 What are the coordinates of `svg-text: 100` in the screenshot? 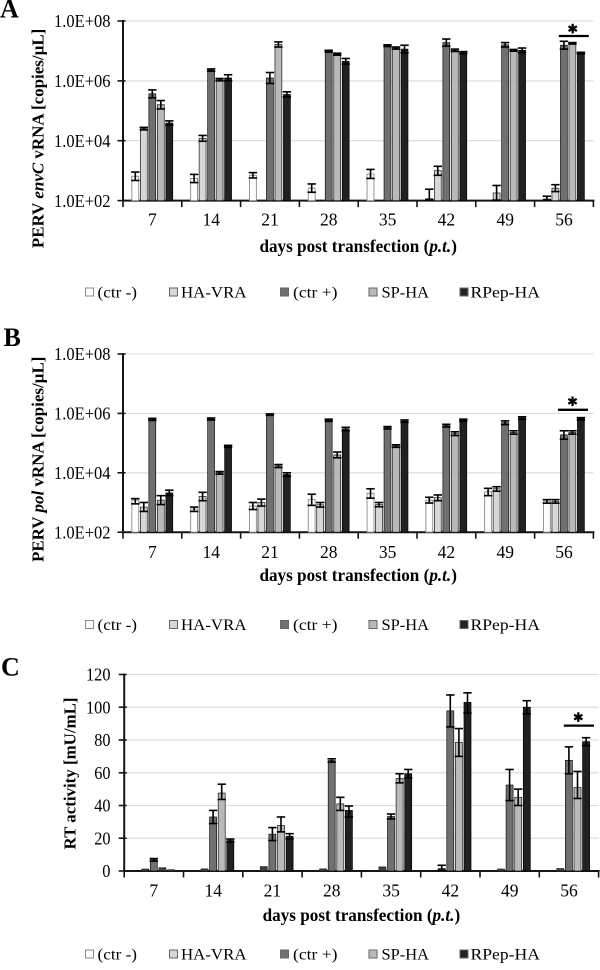 It's located at (98, 708).